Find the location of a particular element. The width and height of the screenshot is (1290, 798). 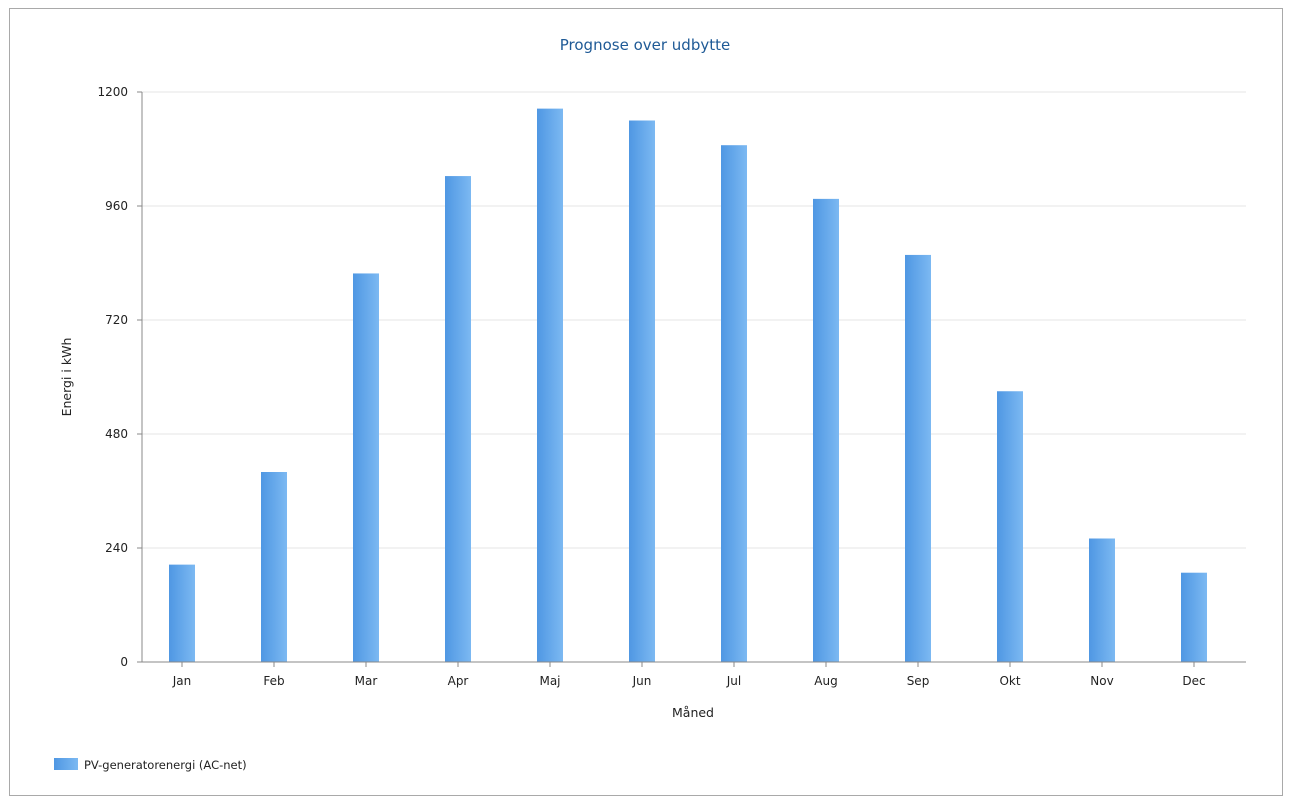

y-tick-label: 0 is located at coordinates (124, 662).